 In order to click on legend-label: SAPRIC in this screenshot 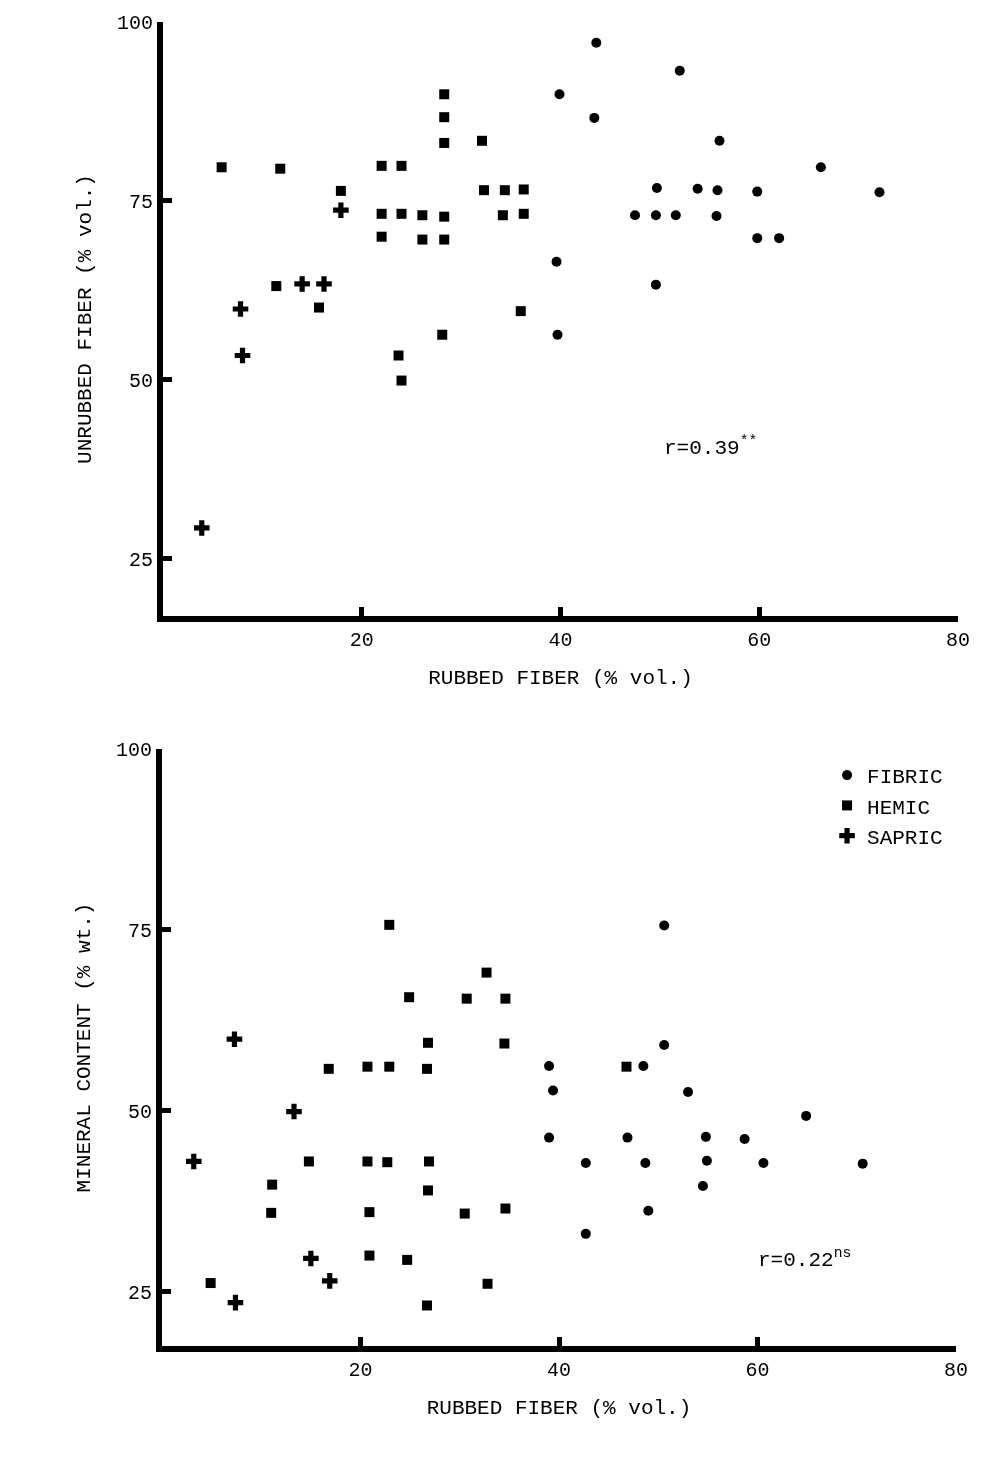, I will do `click(905, 838)`.